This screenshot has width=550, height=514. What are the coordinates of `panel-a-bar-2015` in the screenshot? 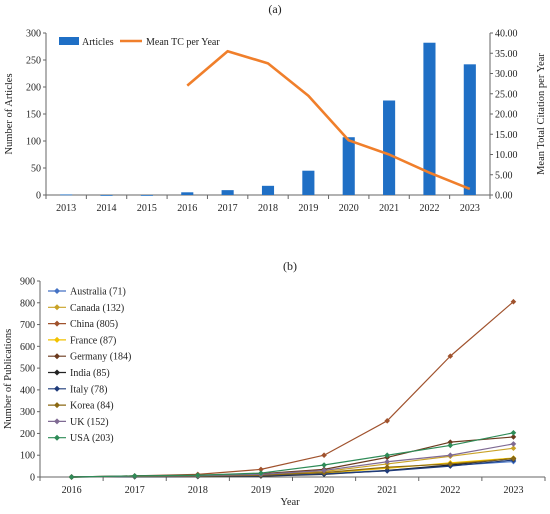 It's located at (147, 195).